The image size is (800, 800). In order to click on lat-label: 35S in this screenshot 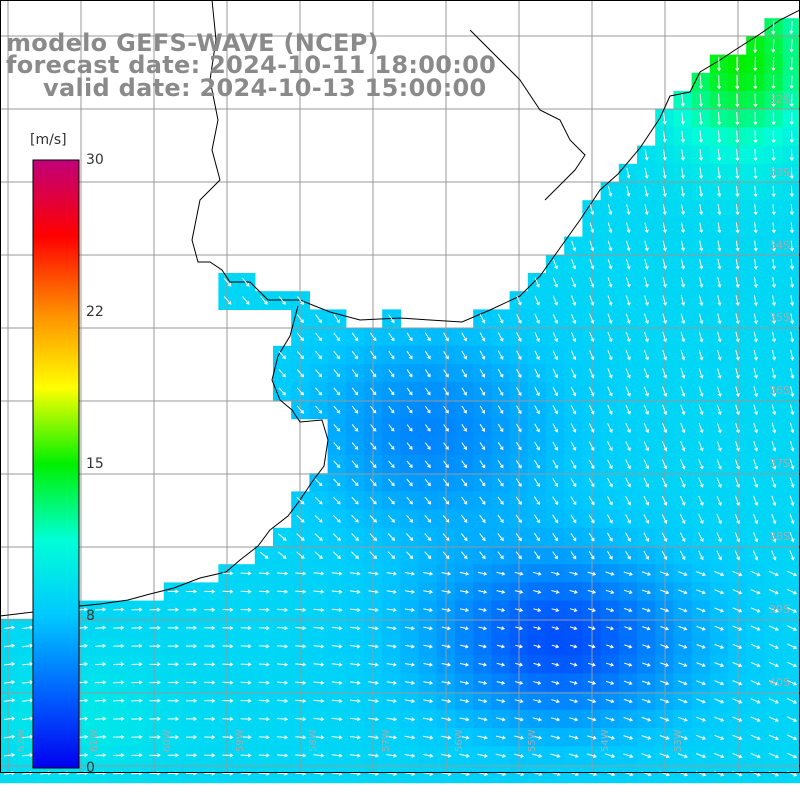, I will do `click(779, 317)`.